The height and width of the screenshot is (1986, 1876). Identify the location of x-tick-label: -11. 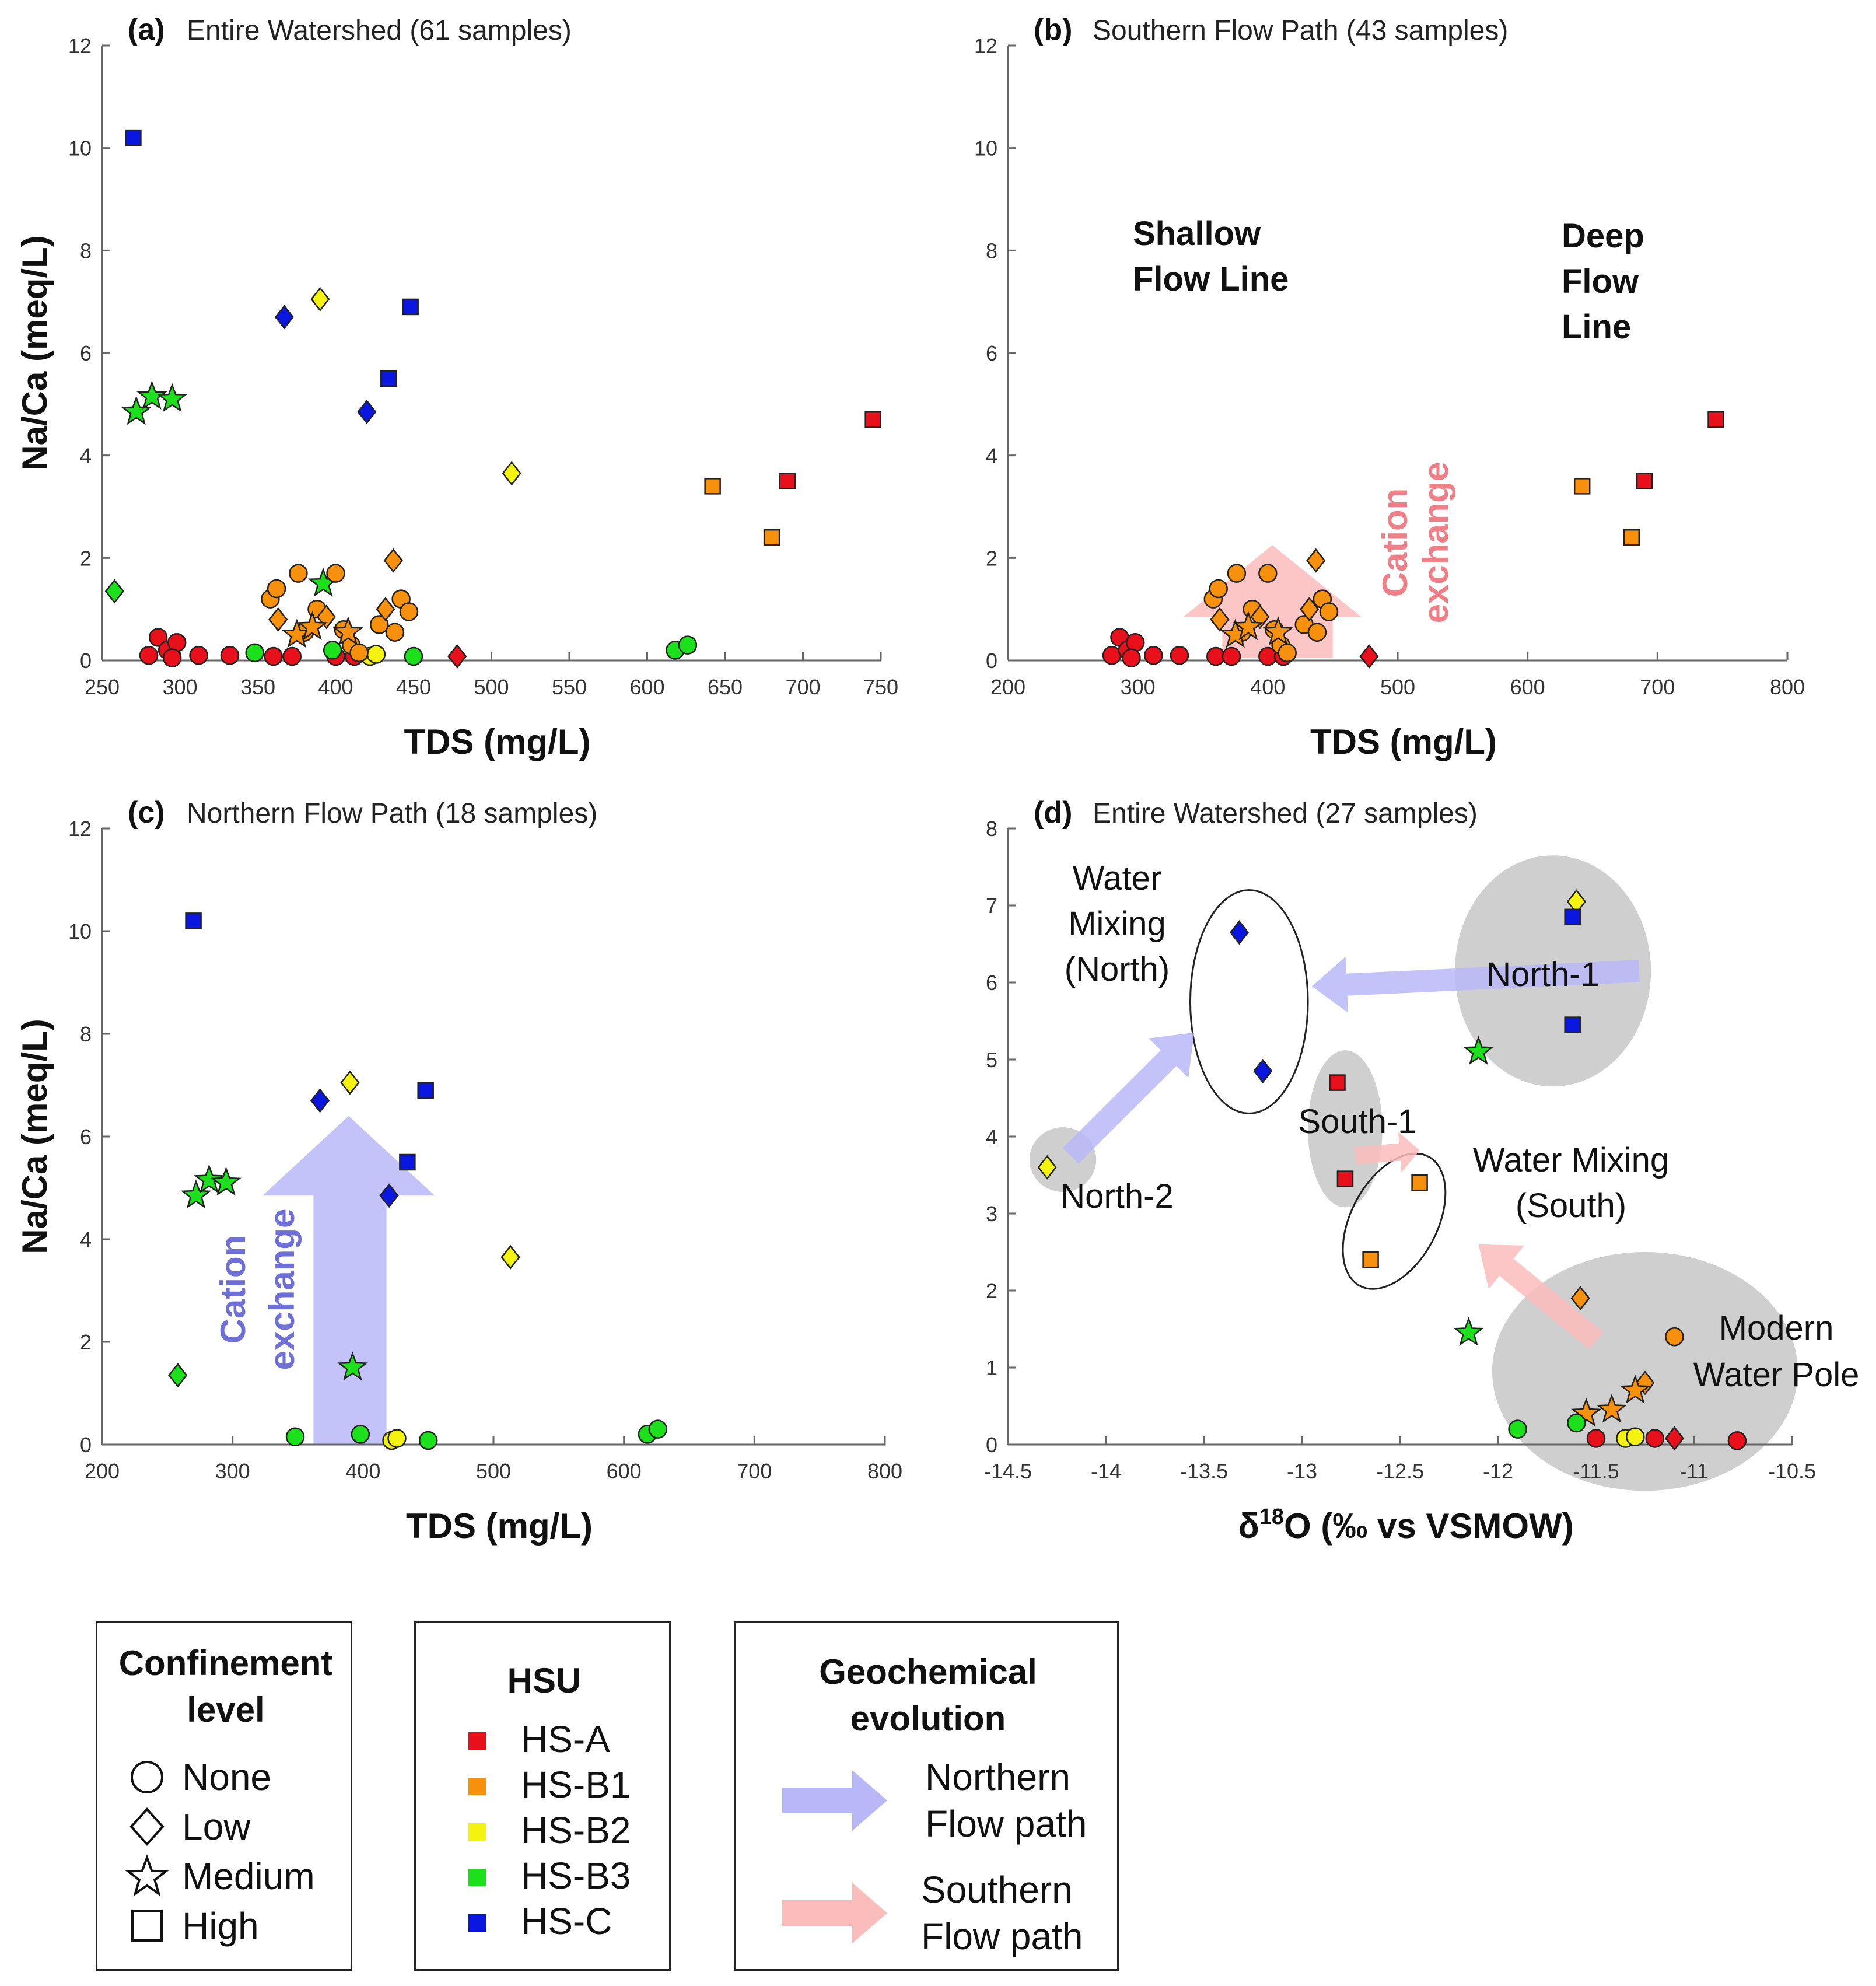
(1693, 1471).